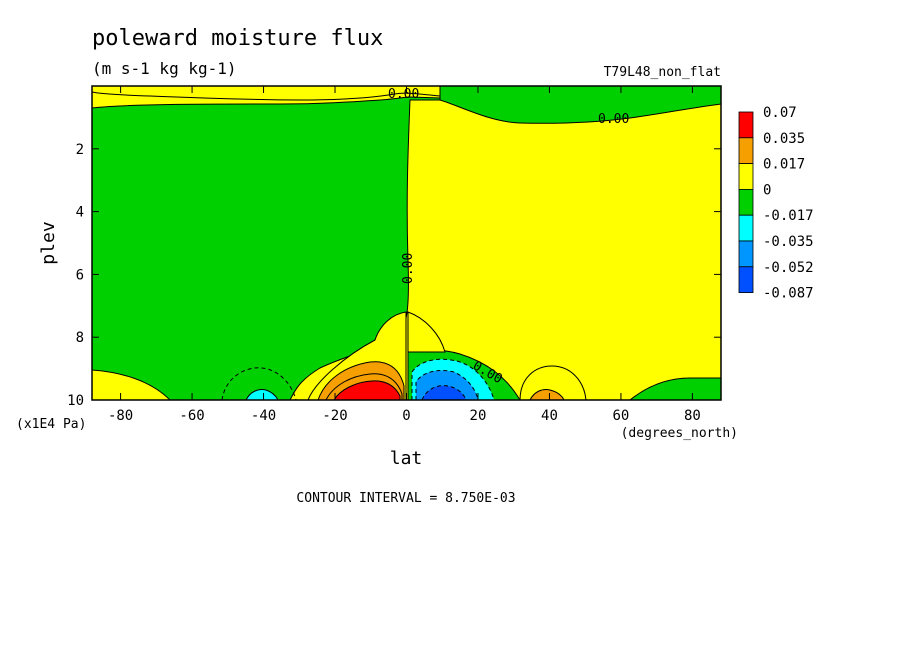  I want to click on x-tick-label: 0, so click(406, 416).